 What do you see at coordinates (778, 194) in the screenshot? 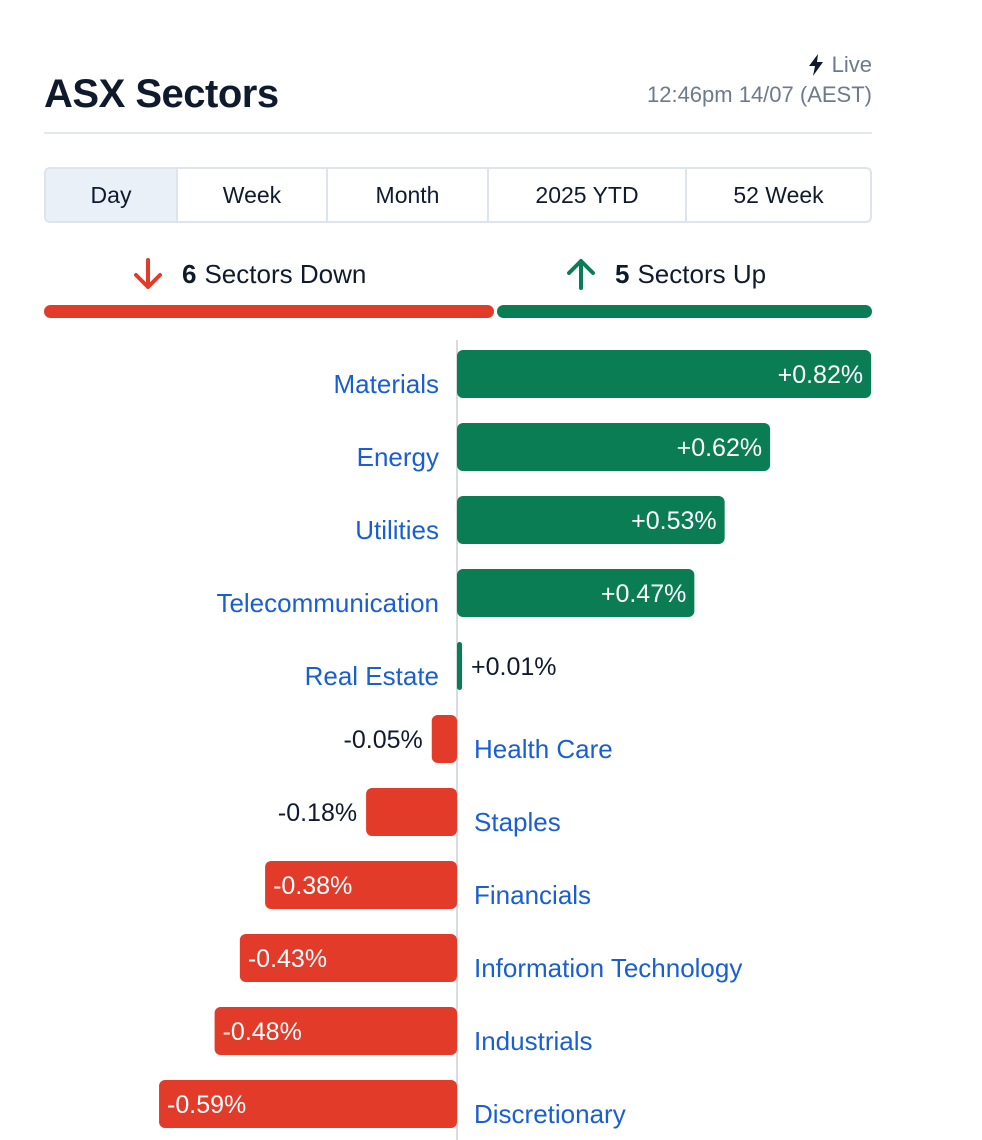
I see `tab-52-week: 52 Week` at bounding box center [778, 194].